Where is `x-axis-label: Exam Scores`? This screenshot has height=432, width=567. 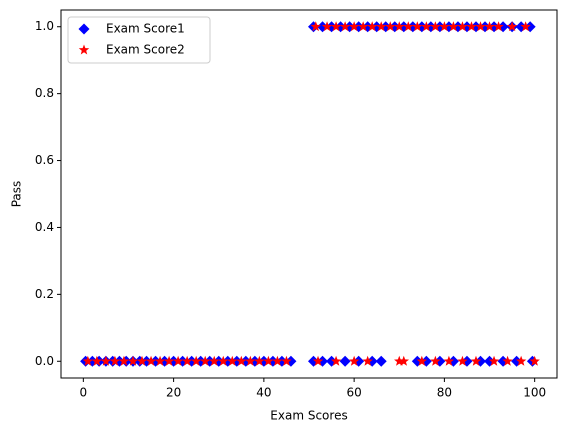
x-axis-label: Exam Scores is located at coordinates (308, 416).